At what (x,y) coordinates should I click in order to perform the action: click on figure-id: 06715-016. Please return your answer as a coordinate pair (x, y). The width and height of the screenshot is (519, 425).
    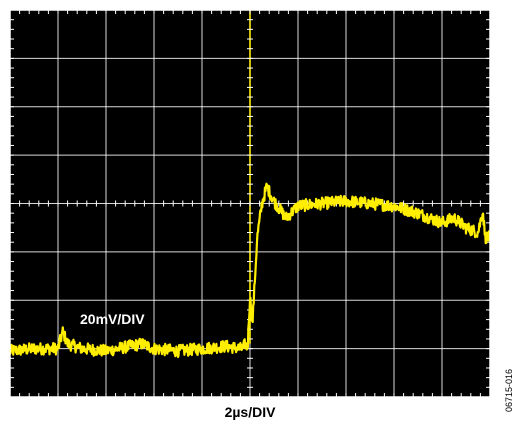
    Looking at the image, I should click on (509, 390).